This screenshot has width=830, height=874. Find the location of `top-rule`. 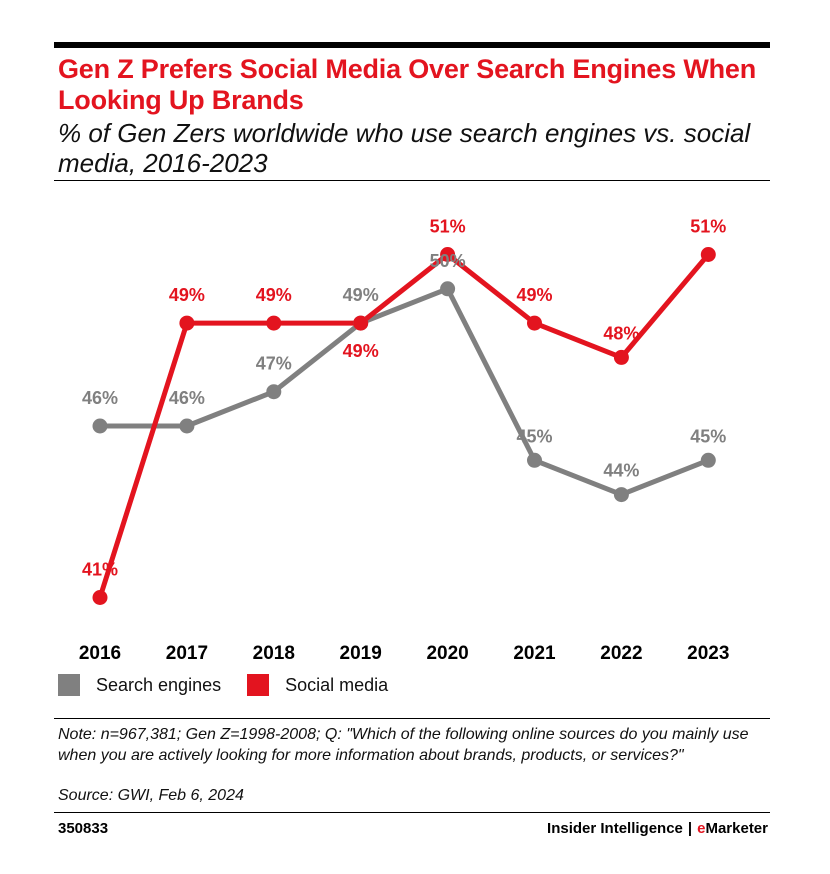

top-rule is located at coordinates (412, 45).